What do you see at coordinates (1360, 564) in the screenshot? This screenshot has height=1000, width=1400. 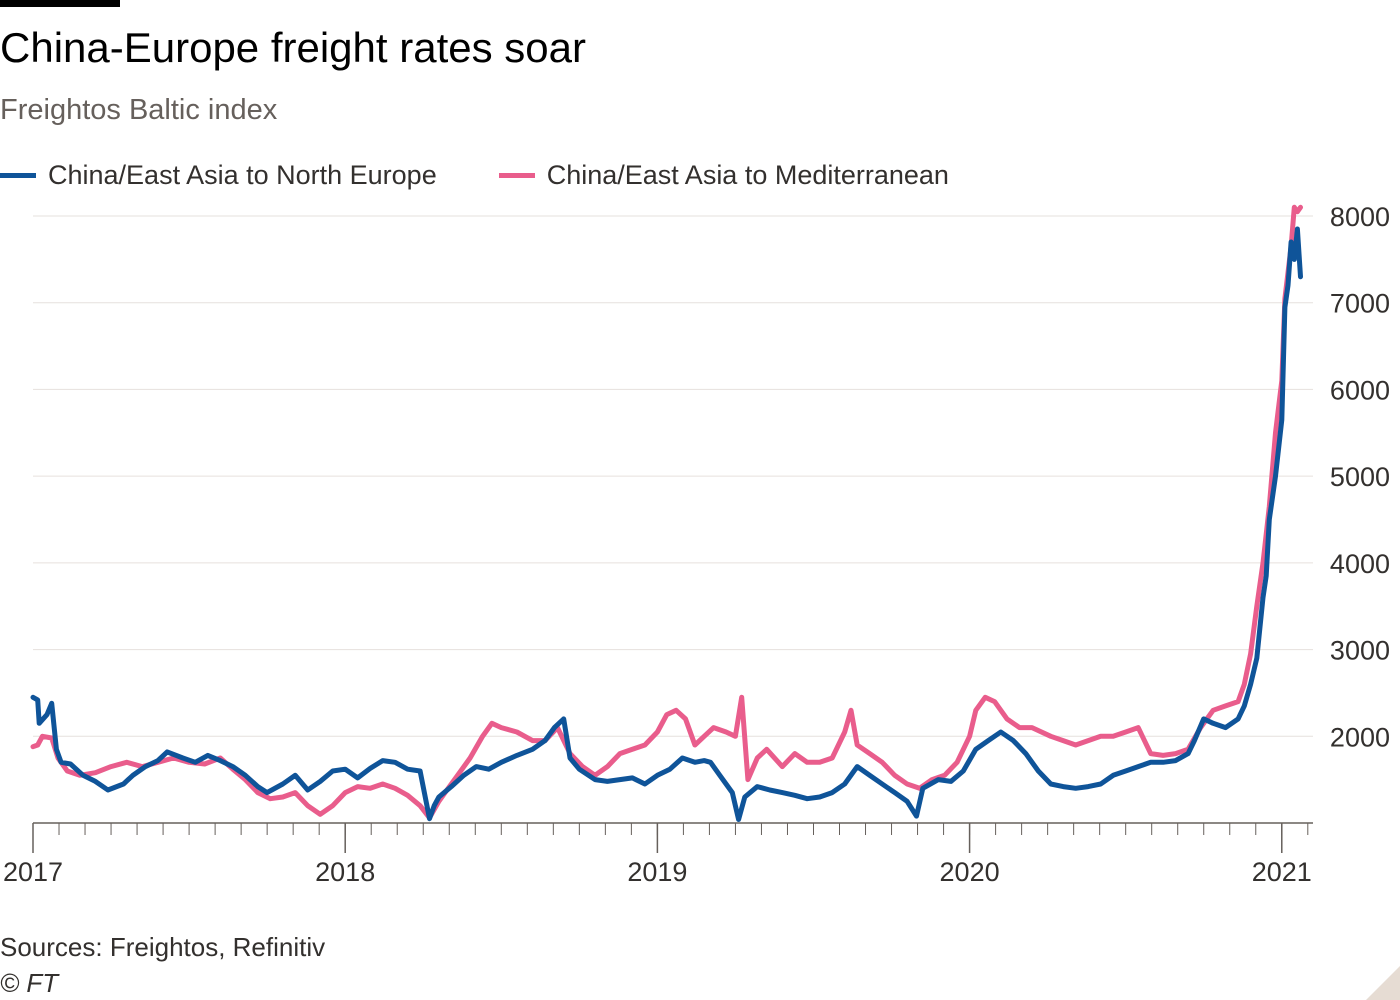 I see `y-tick-label-4000: 4000` at bounding box center [1360, 564].